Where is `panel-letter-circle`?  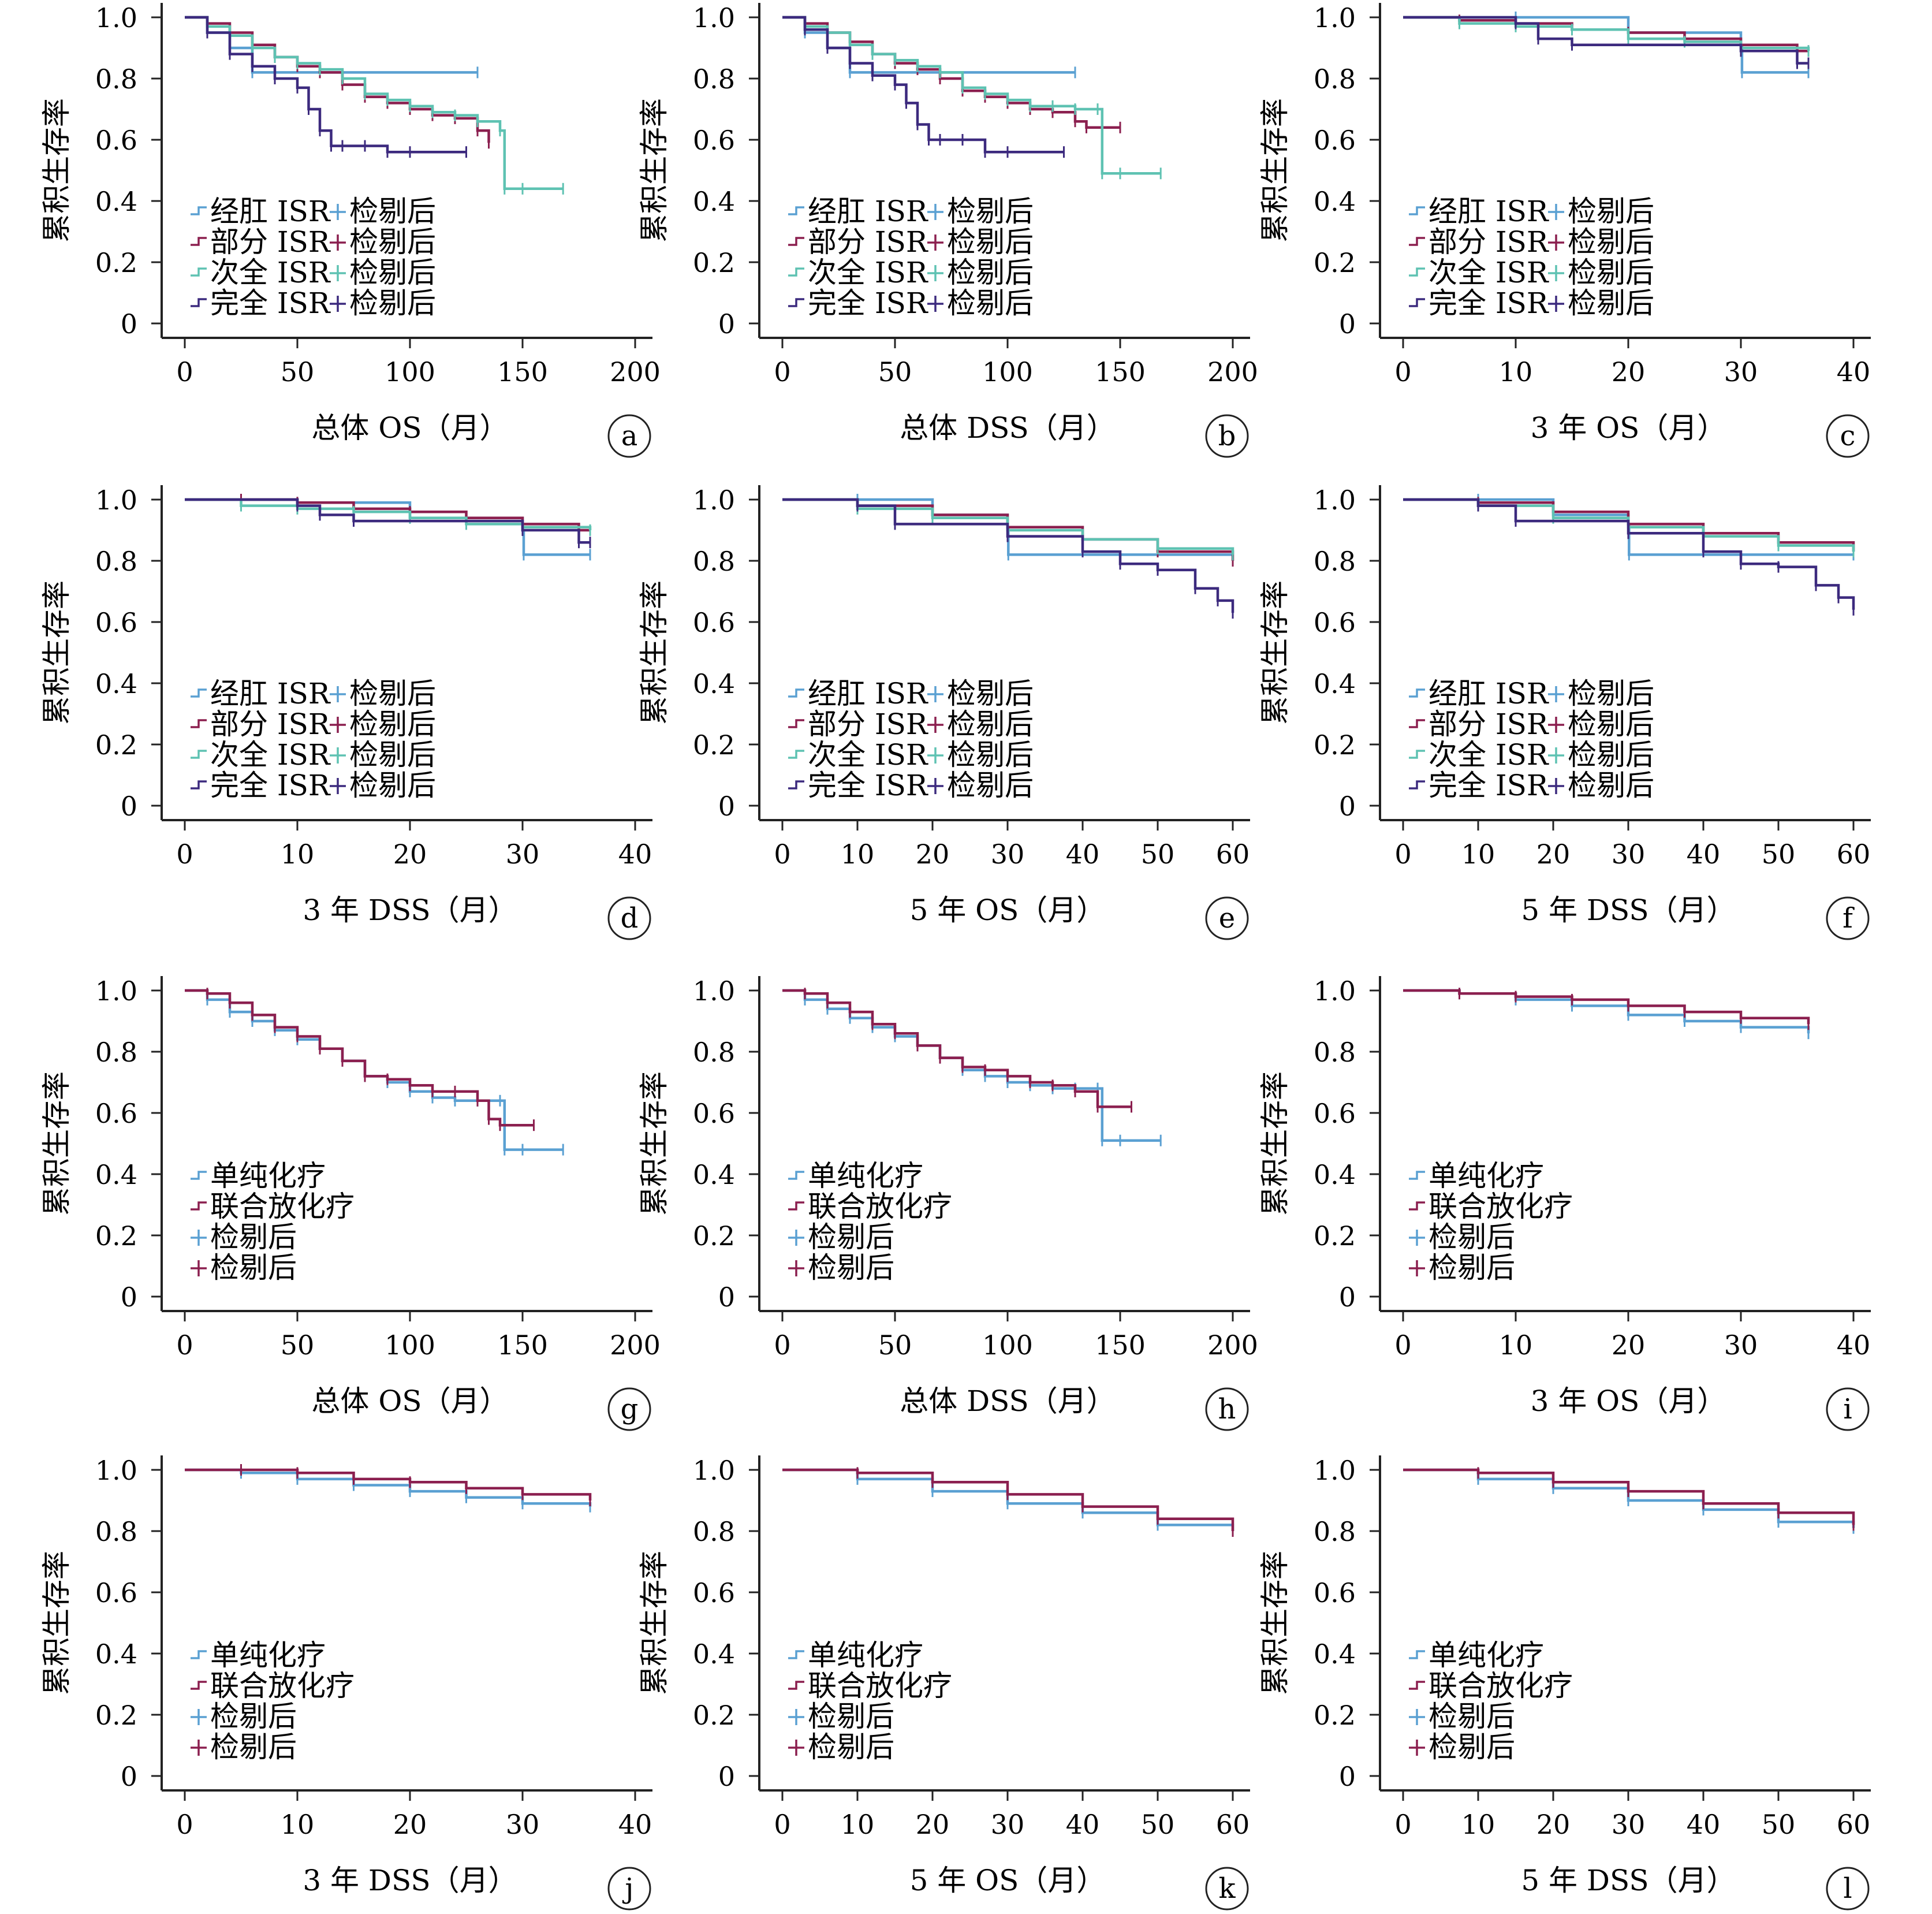
panel-letter-circle is located at coordinates (1227, 1889).